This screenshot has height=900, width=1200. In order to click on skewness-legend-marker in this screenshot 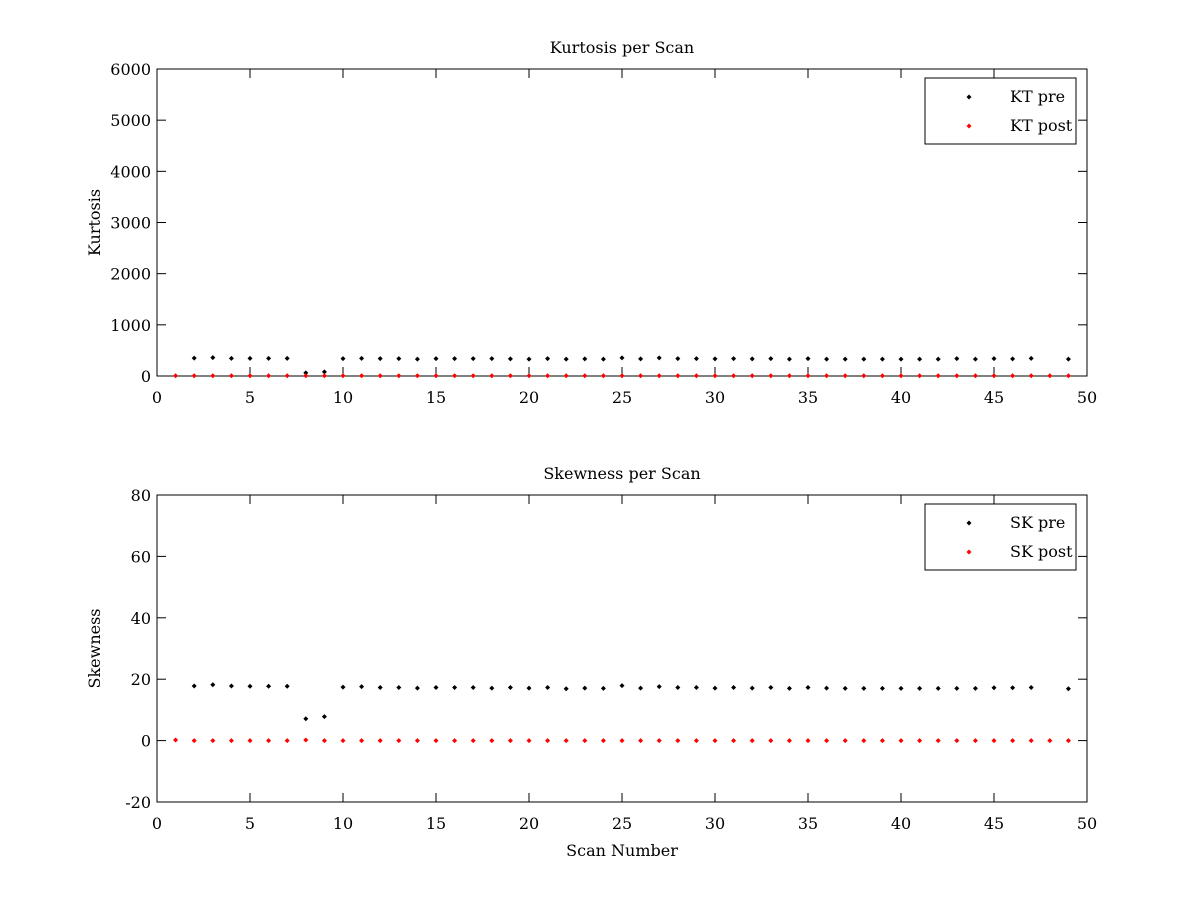, I will do `click(969, 523)`.